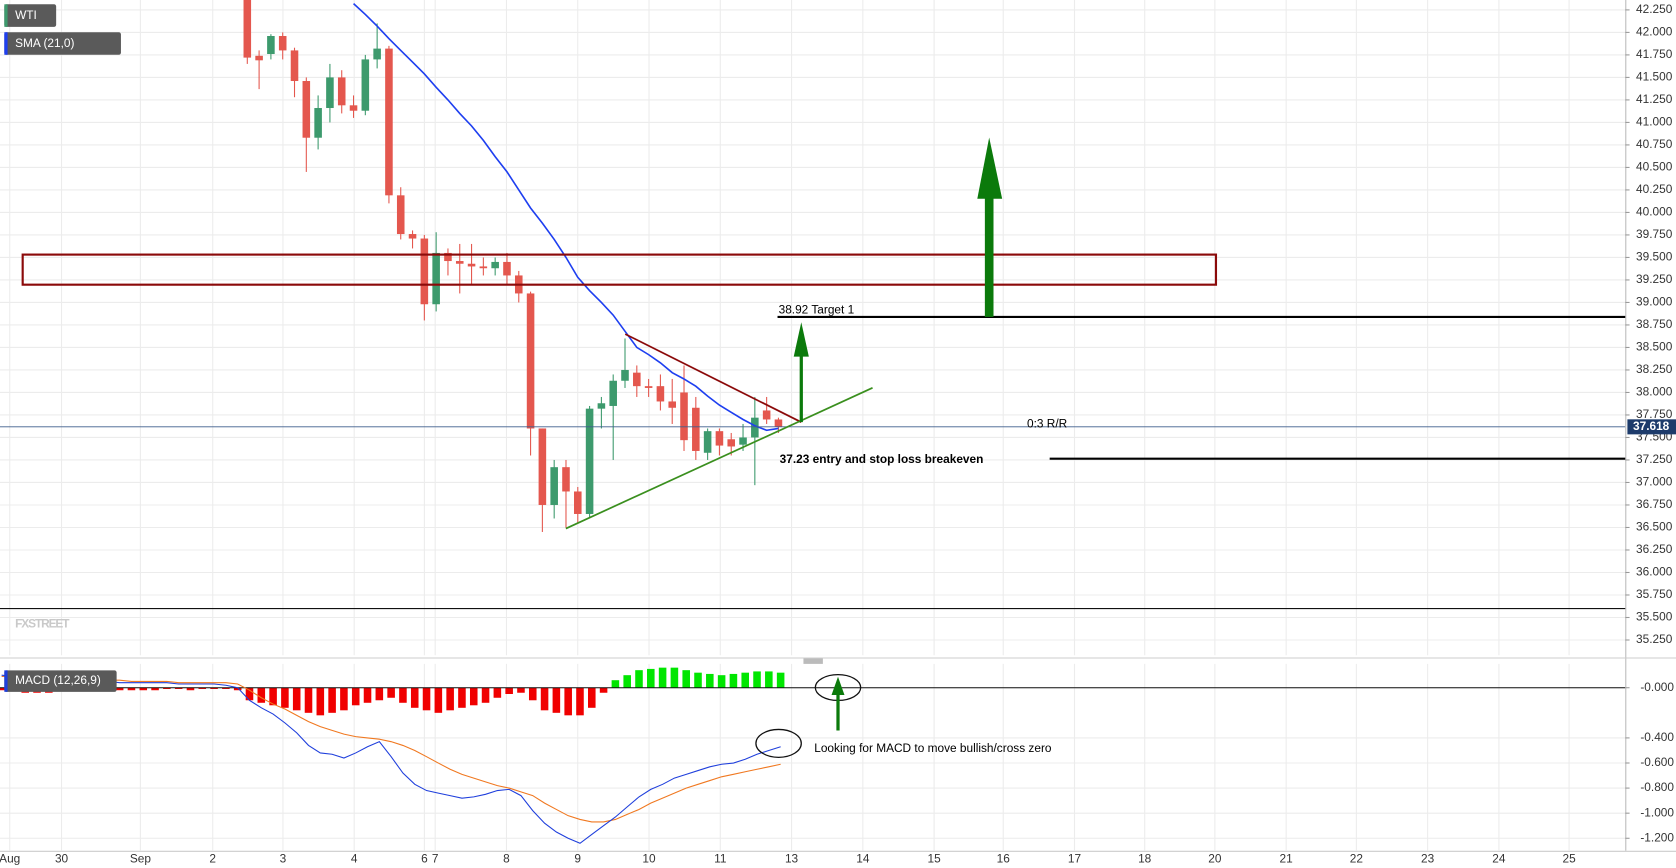 The width and height of the screenshot is (1676, 868). What do you see at coordinates (62, 43) in the screenshot?
I see `legend-badge` at bounding box center [62, 43].